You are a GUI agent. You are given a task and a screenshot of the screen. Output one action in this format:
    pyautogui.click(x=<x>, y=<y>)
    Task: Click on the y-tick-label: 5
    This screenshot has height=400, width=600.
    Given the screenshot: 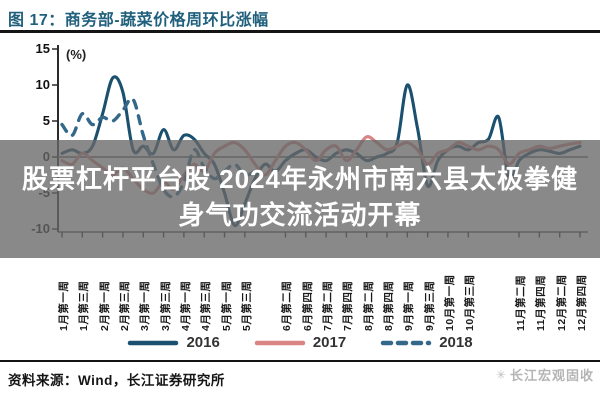 What is the action you would take?
    pyautogui.click(x=46, y=120)
    